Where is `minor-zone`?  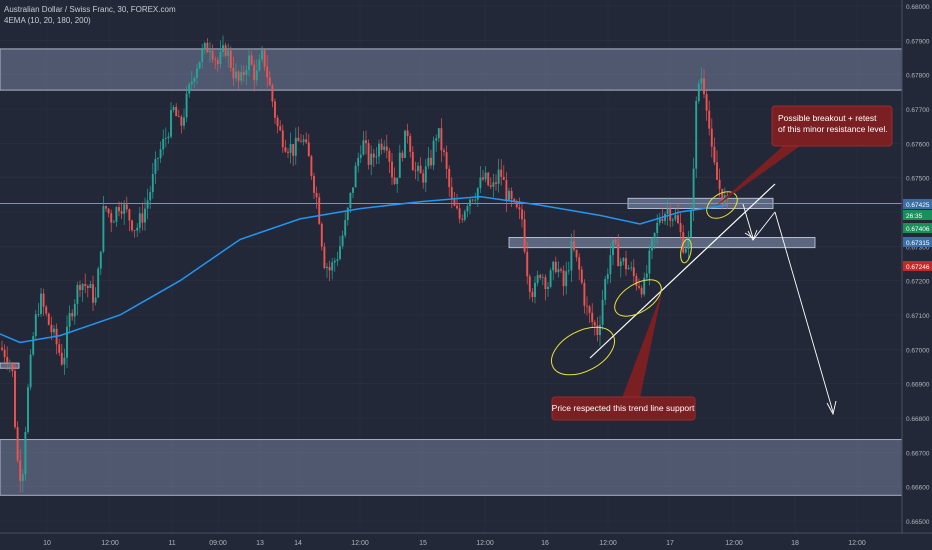
minor-zone is located at coordinates (662, 243).